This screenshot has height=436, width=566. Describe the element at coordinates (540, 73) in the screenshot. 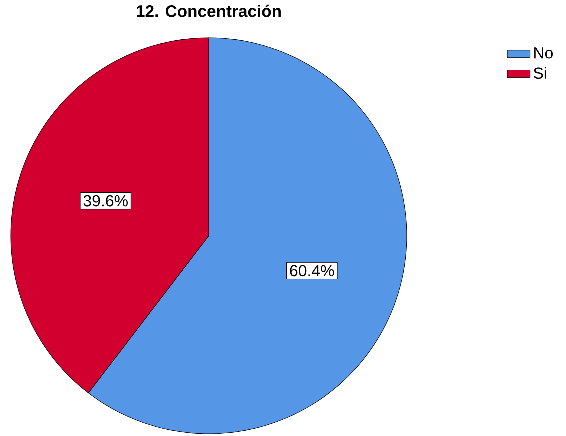

I see `legend-label: Si` at that location.